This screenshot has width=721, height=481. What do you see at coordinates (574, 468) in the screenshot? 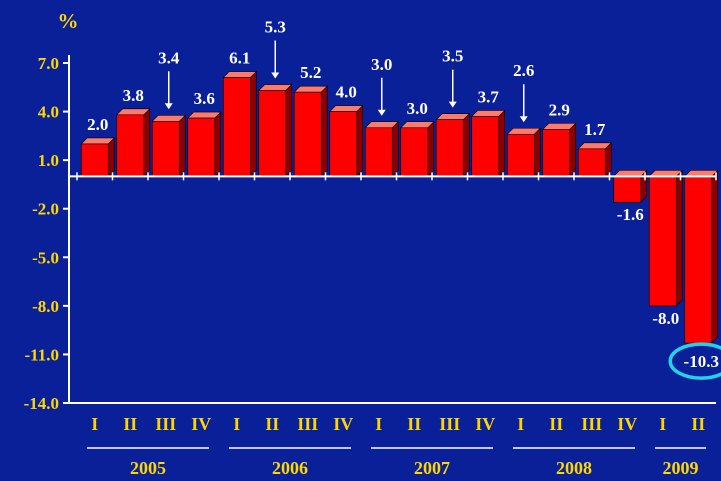
I see `year-label: 2008` at bounding box center [574, 468].